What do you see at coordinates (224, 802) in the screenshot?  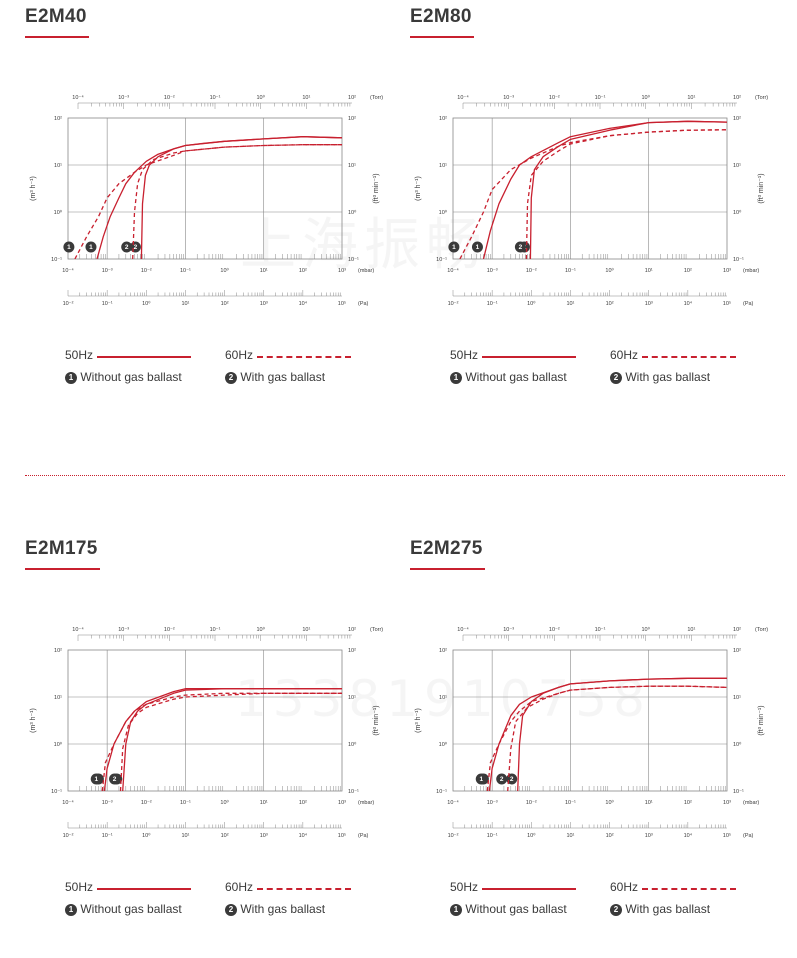 I see `x-tick-label-mbar: 10⁰` at bounding box center [224, 802].